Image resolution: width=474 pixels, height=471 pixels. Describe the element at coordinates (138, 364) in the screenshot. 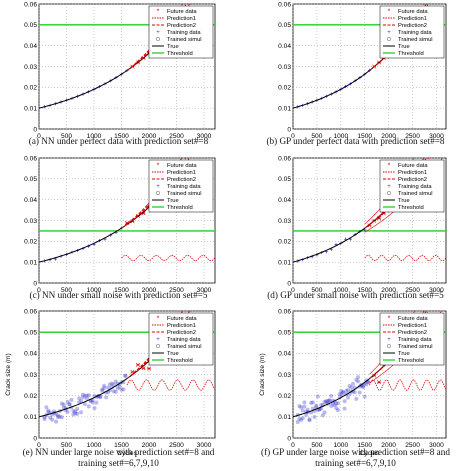

I see `future-data-point` at that location.